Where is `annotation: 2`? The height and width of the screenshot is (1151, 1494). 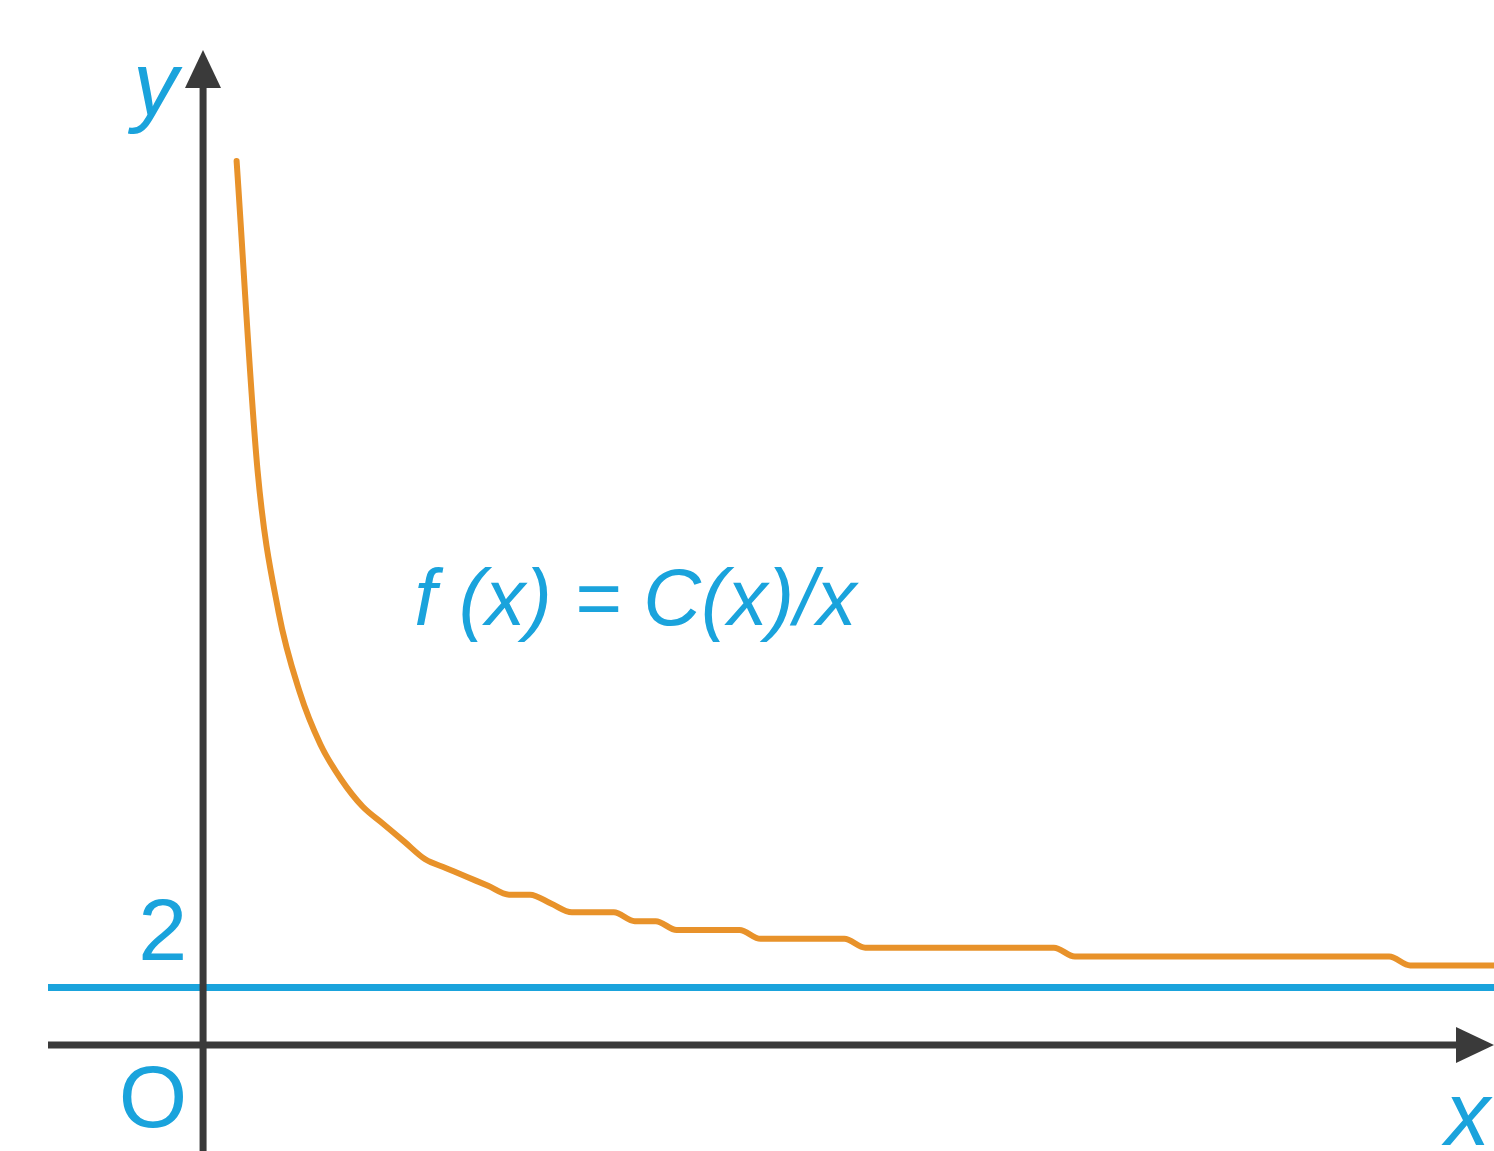 annotation: 2 is located at coordinates (163, 929).